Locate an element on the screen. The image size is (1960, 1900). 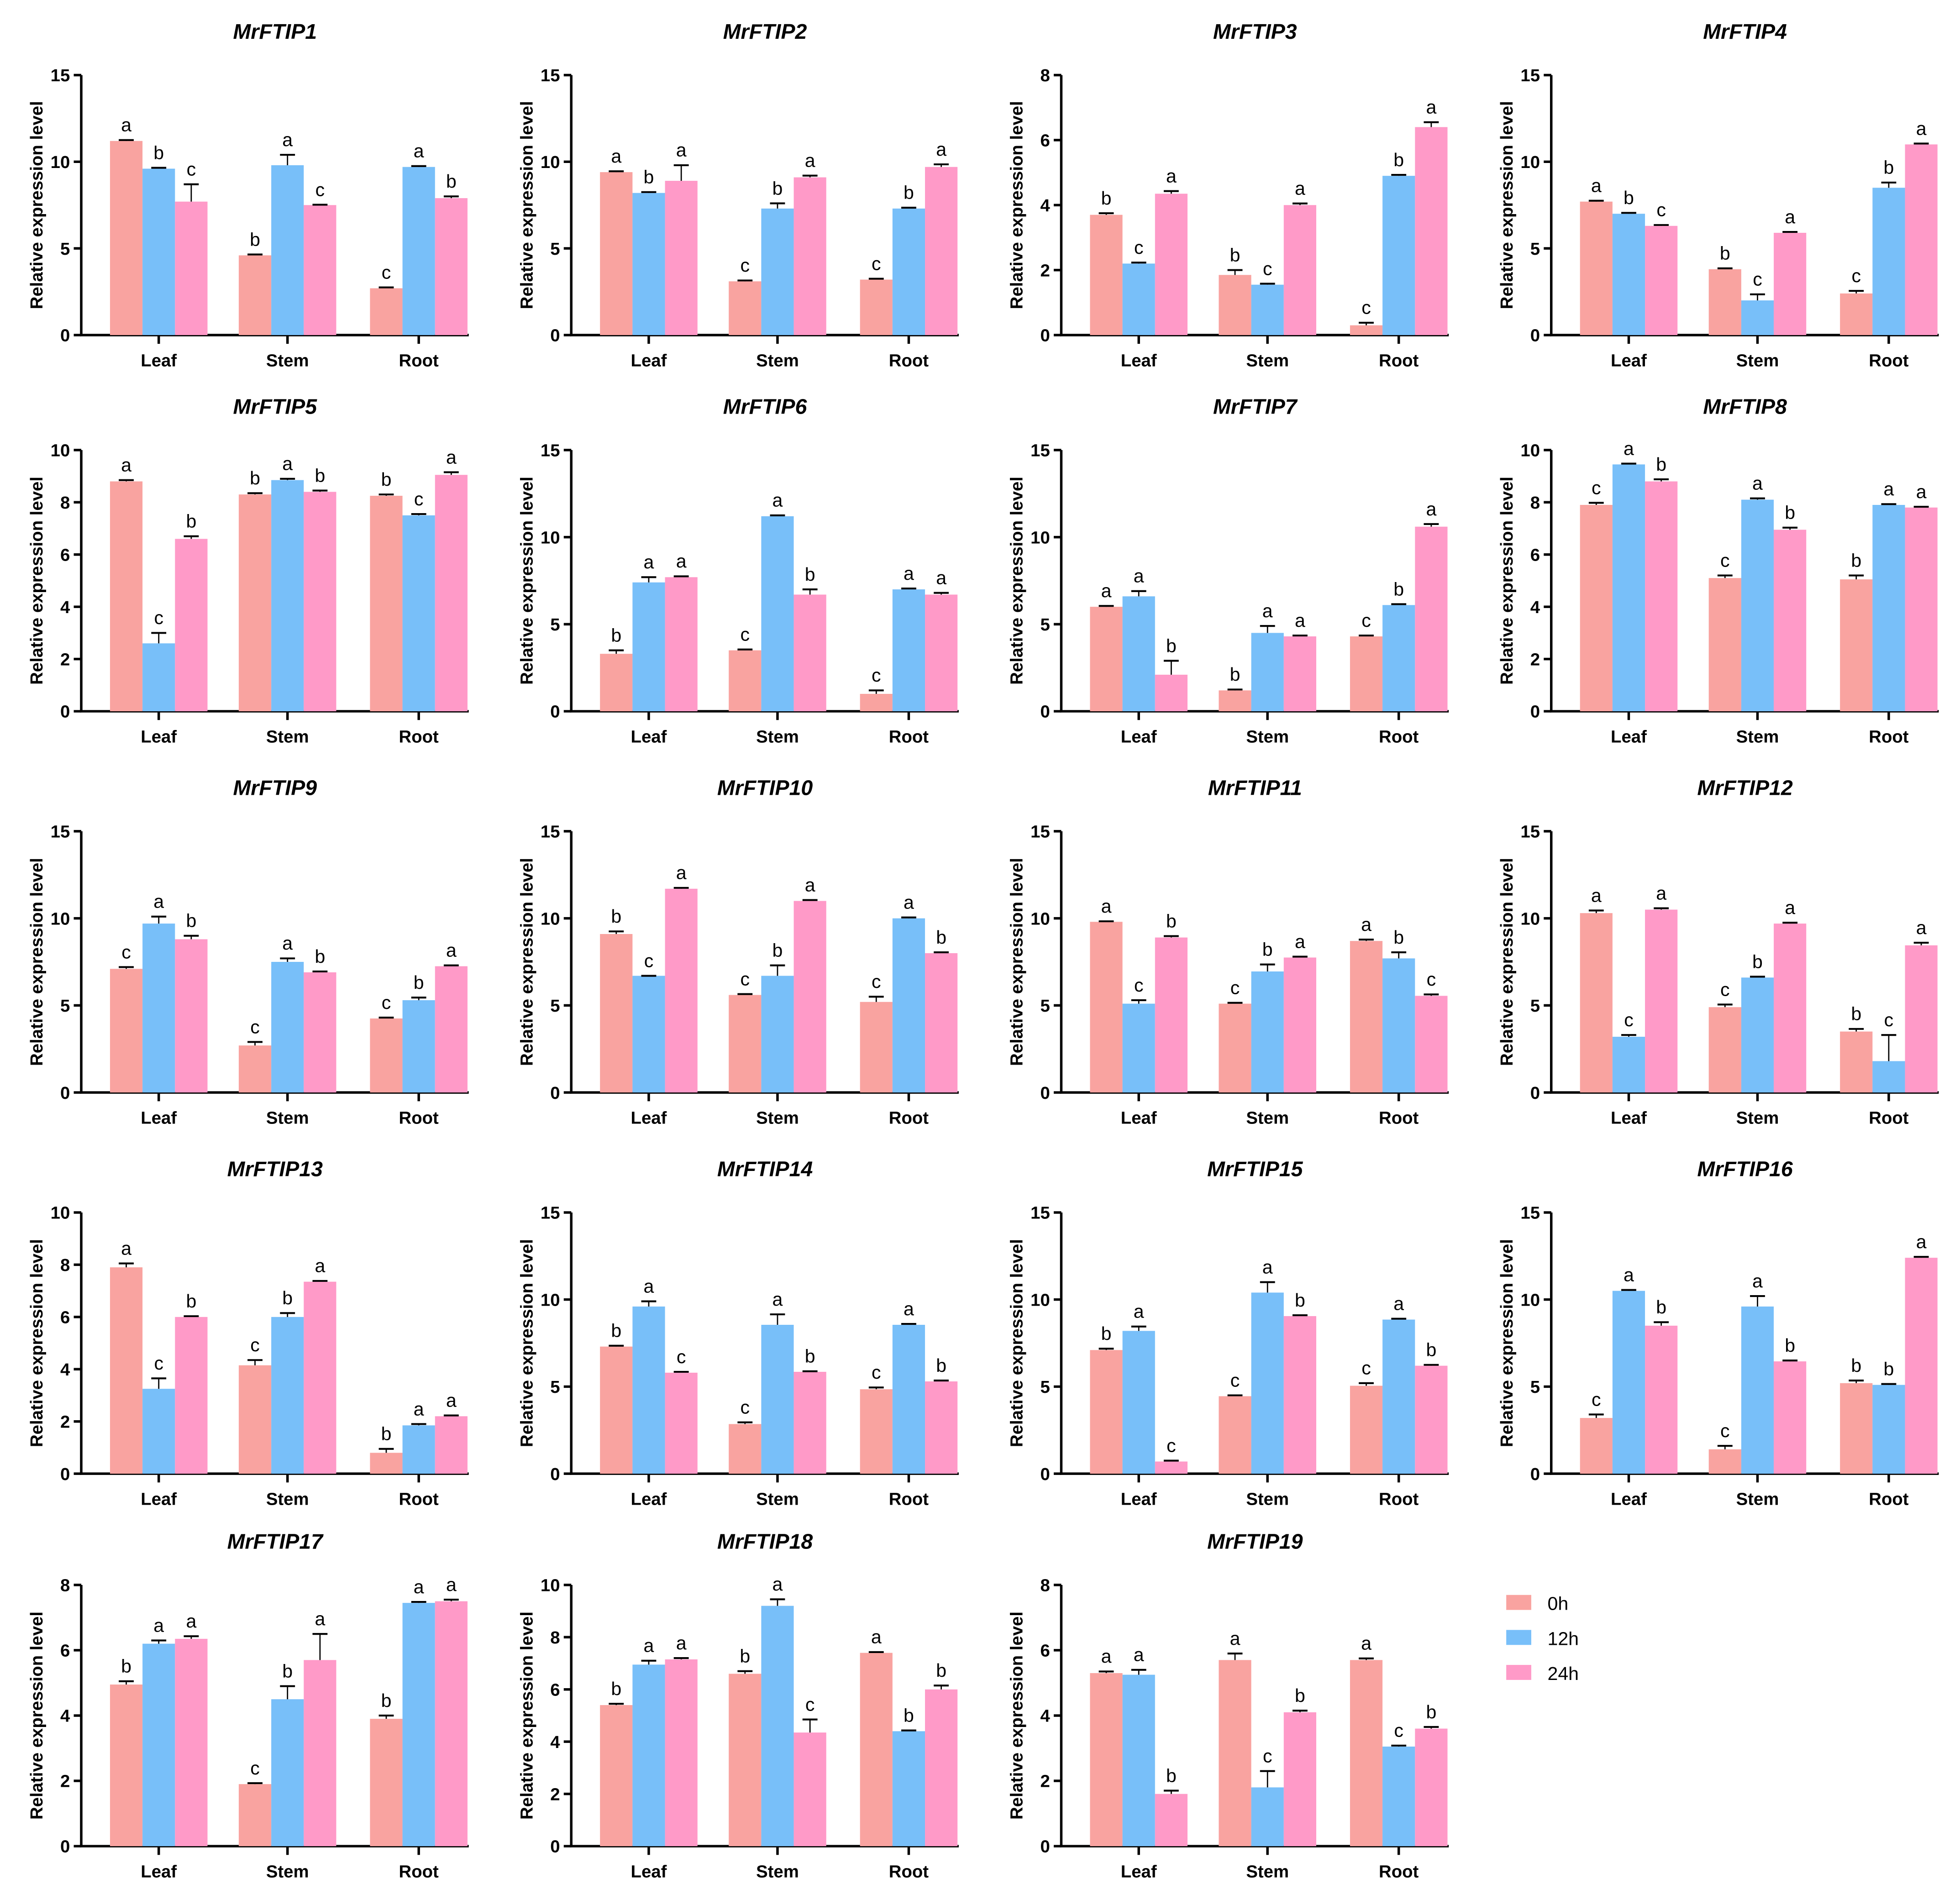
x-tick-label: Stem is located at coordinates (777, 1872).